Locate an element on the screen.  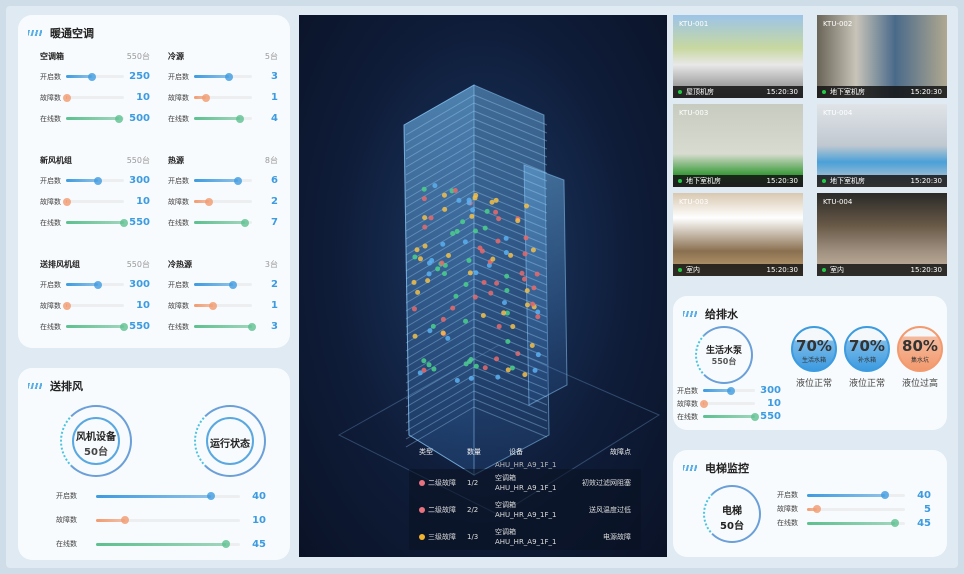
stat-value: 2 is located at coordinates (274, 284).